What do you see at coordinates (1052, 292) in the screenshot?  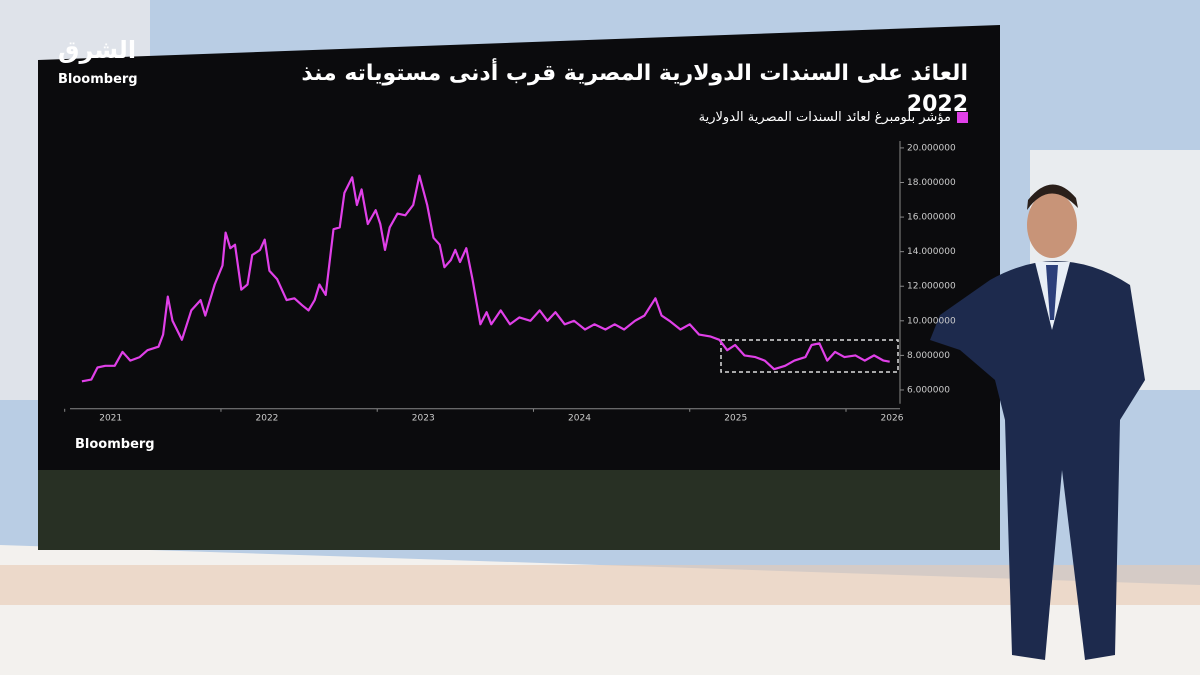 I see `tie` at bounding box center [1052, 292].